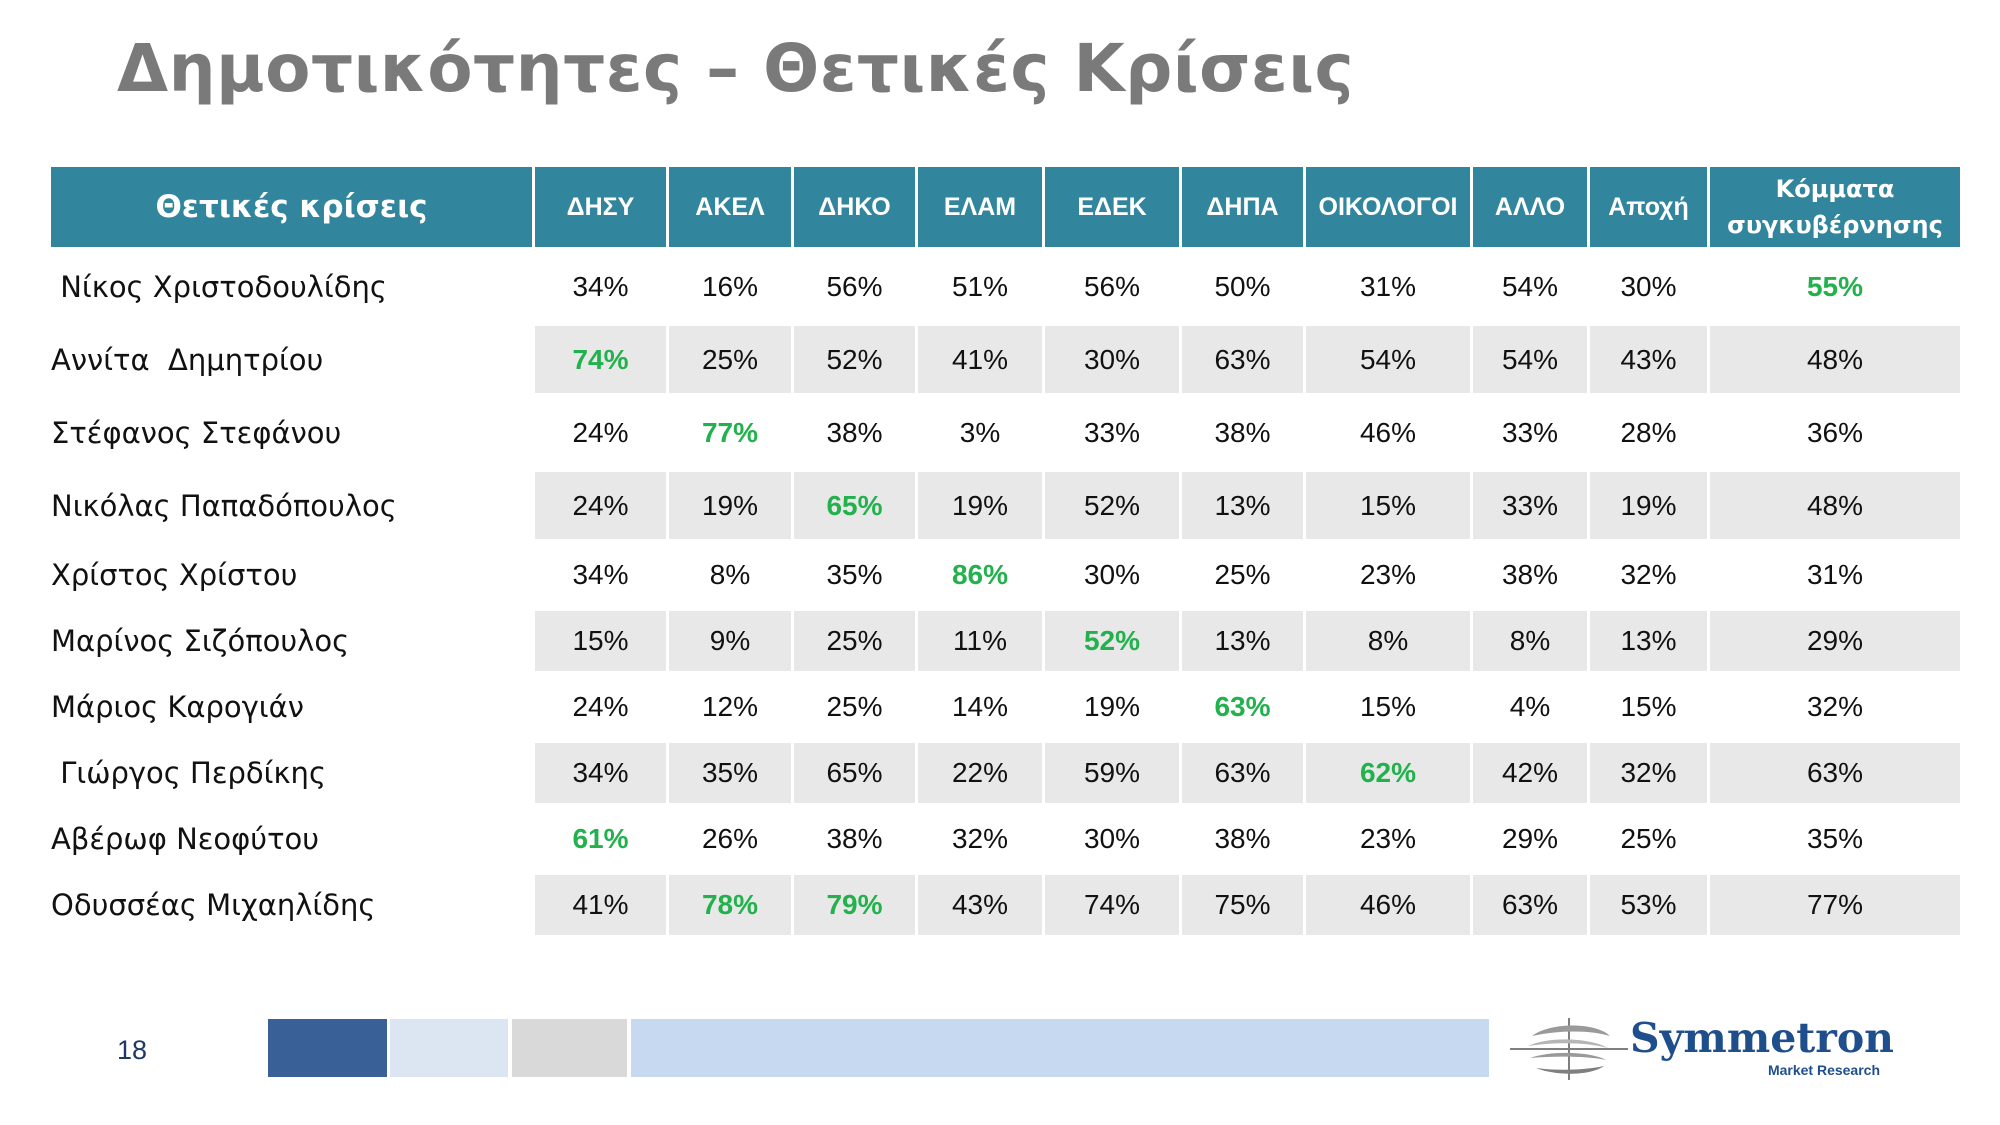  I want to click on rating-cell: 23%, so click(1388, 574).